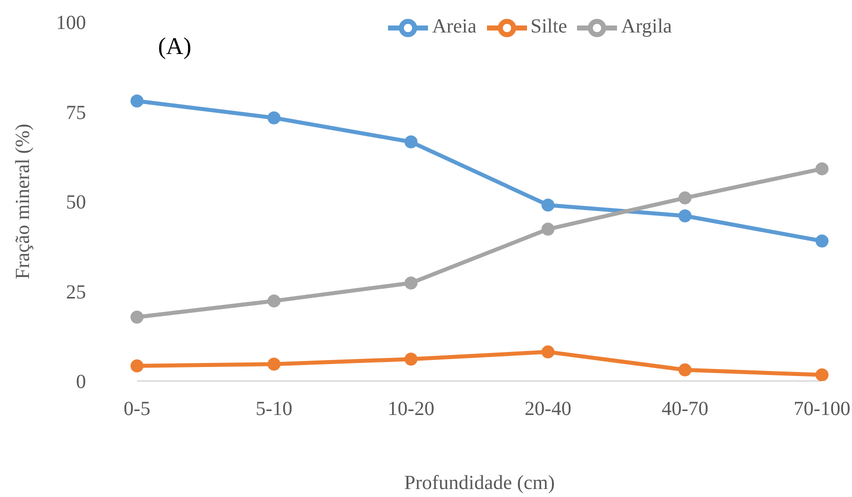  Describe the element at coordinates (646, 27) in the screenshot. I see `legend-label: Argila` at that location.